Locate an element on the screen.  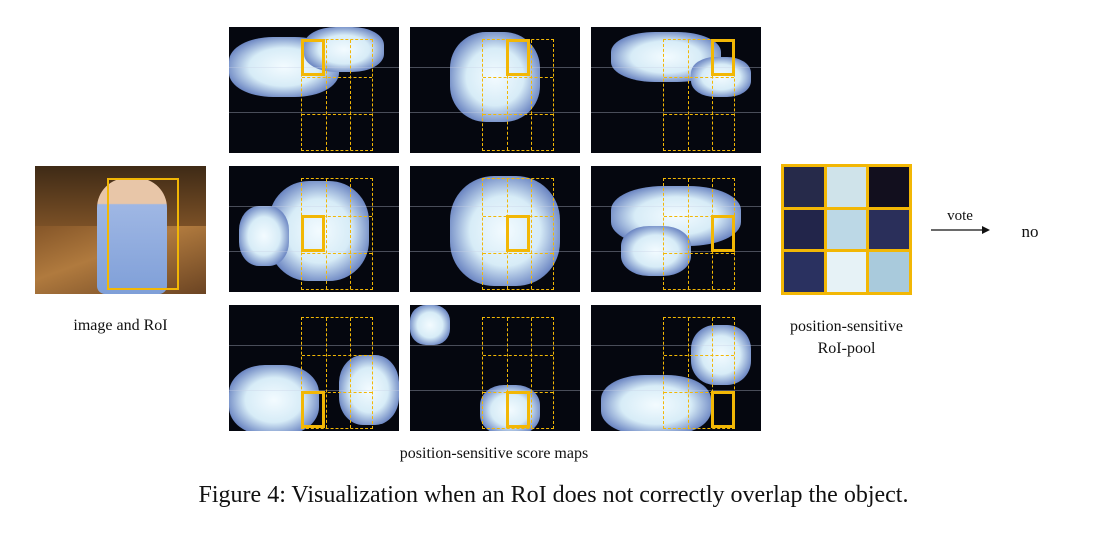
input-image is located at coordinates (120, 230).